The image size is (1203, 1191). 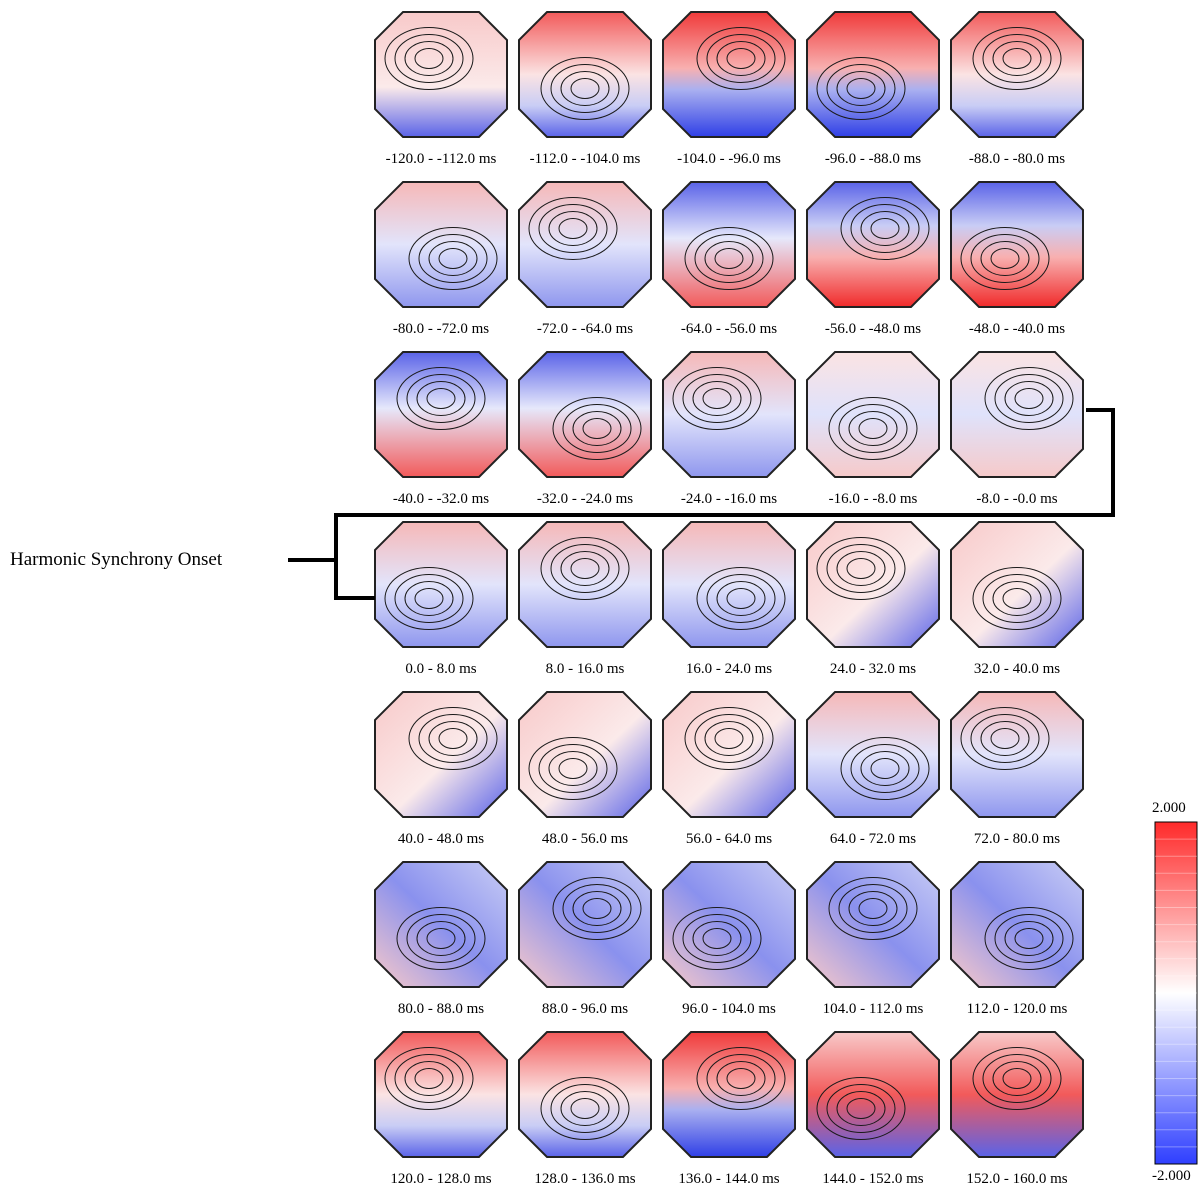 What do you see at coordinates (729, 329) in the screenshot?
I see `time-window-label: -64.0 - -56.0 ms` at bounding box center [729, 329].